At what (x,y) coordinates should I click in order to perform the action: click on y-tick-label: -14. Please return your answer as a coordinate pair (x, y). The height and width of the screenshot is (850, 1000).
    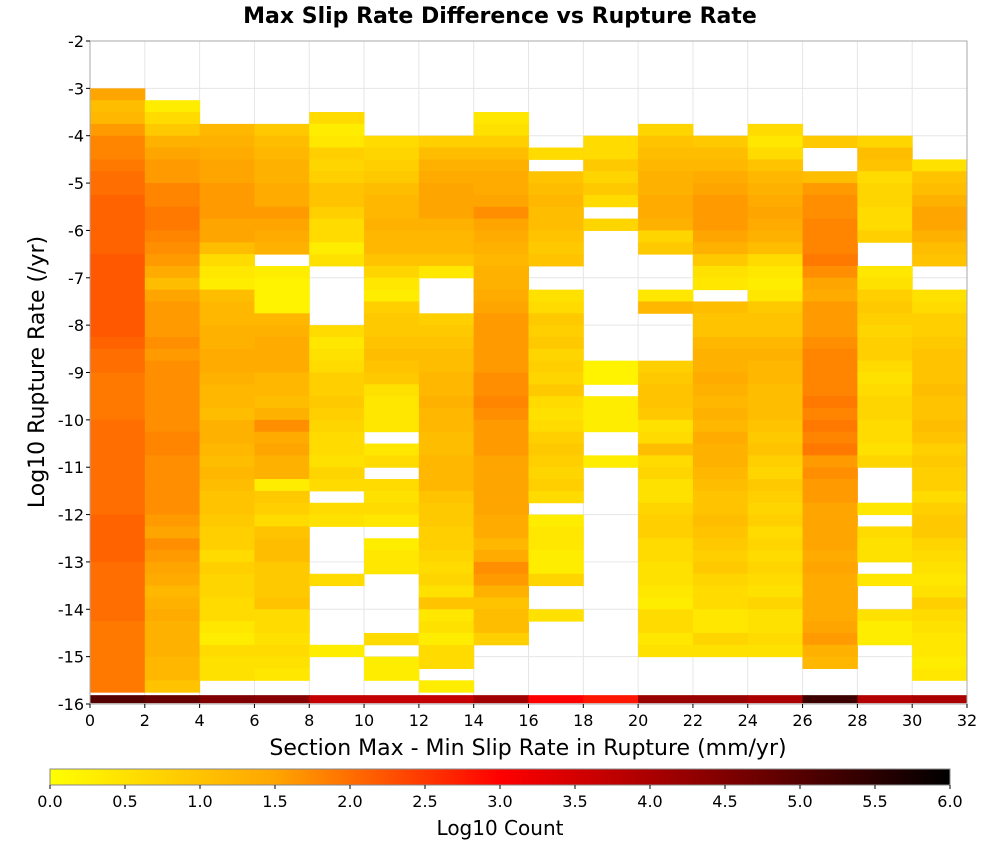
    Looking at the image, I should click on (71, 609).